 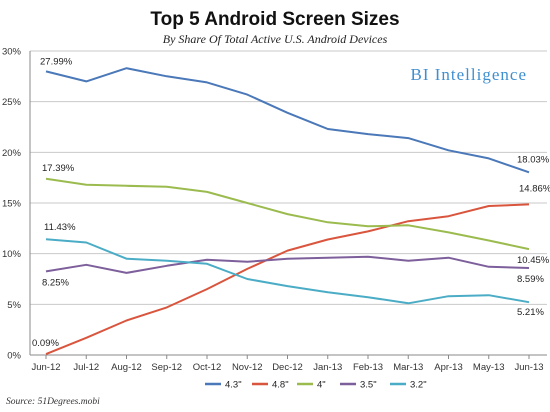 I want to click on y-axis-ticks: 0% 5% 10% 15% 20% 25% 30%, so click(x=12, y=204).